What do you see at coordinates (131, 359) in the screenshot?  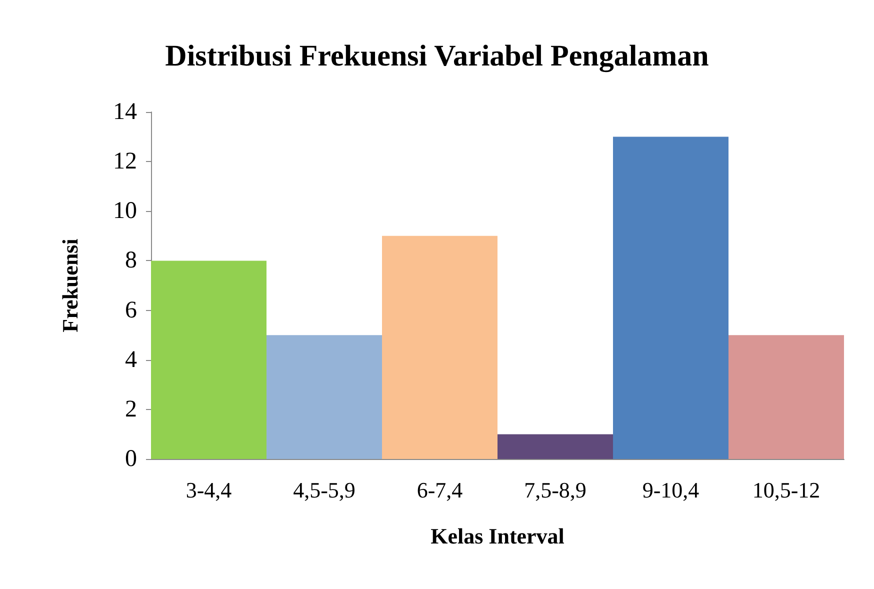 I see `y-tick-label: 4` at bounding box center [131, 359].